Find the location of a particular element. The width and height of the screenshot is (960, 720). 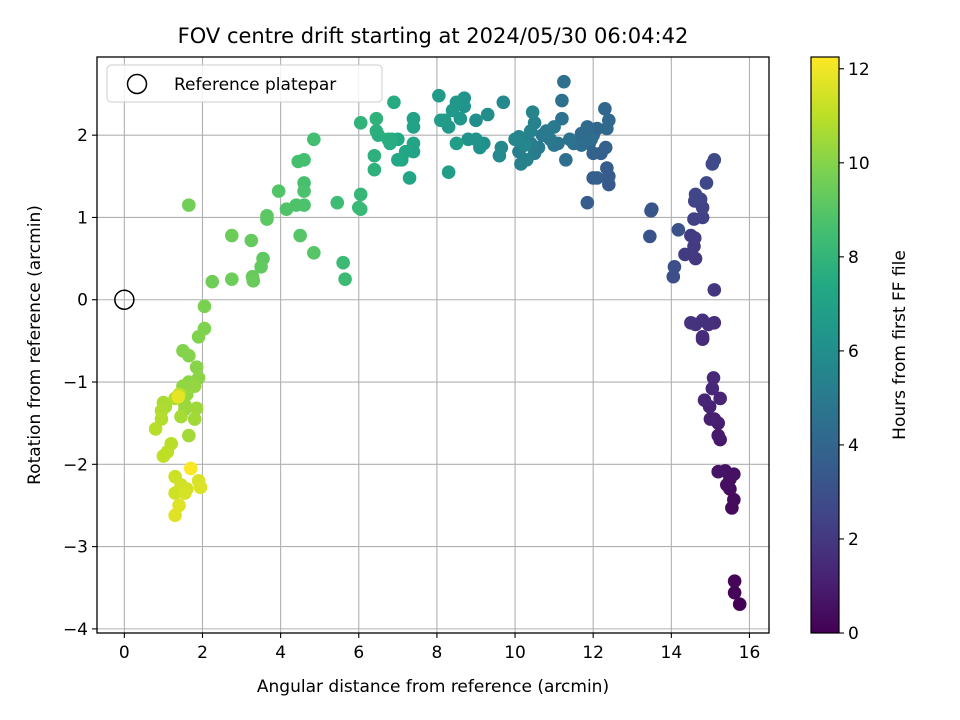

legend-box is located at coordinates (244, 83).